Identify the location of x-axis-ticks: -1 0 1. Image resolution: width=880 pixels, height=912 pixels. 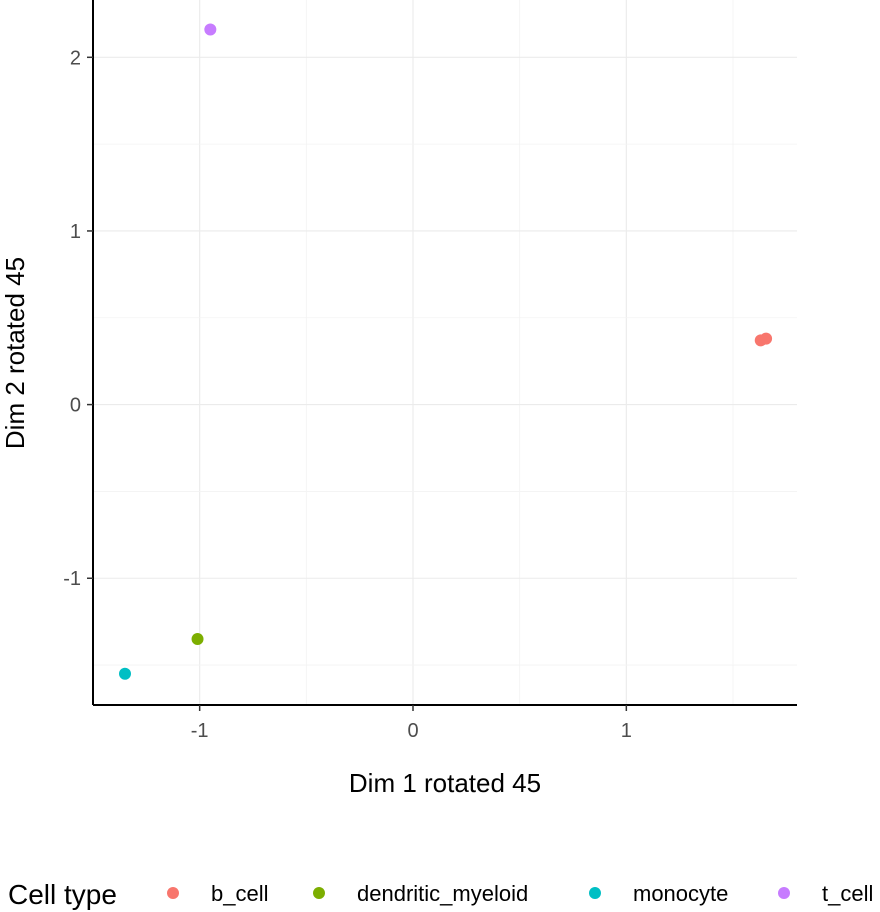
(411, 723).